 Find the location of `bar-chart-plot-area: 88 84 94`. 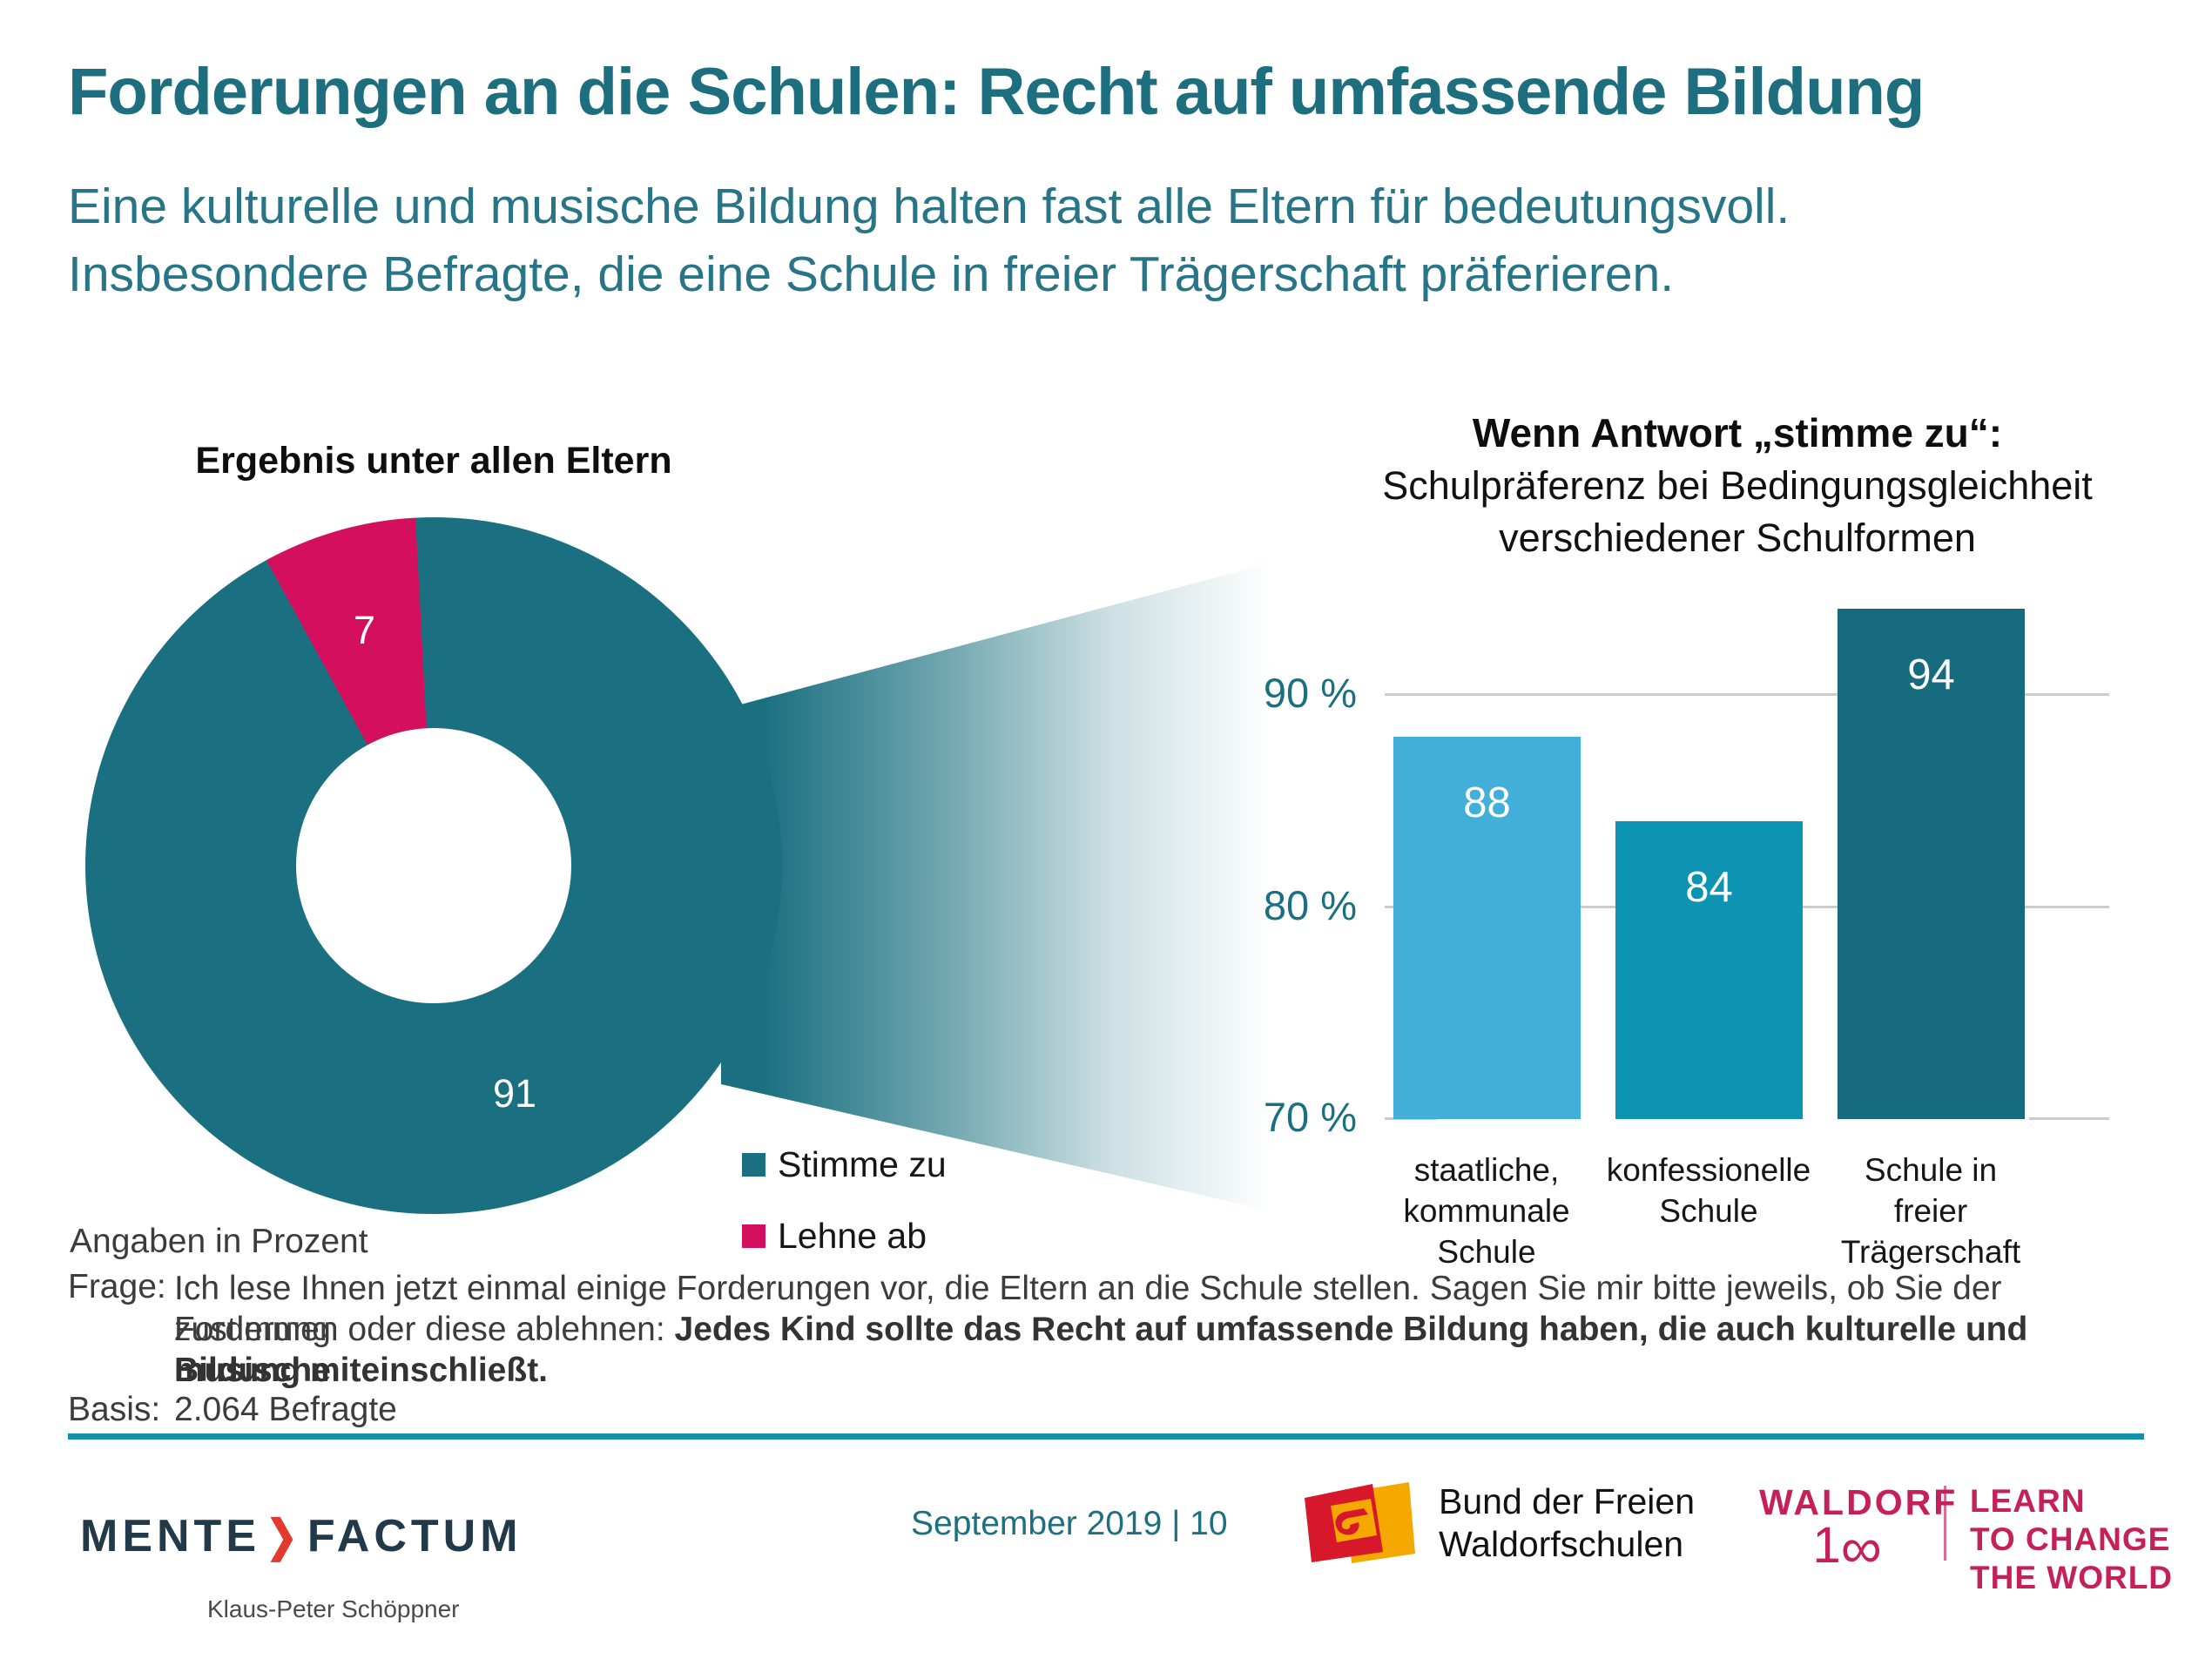

bar-chart-plot-area: 88 84 94 is located at coordinates (1725, 821).